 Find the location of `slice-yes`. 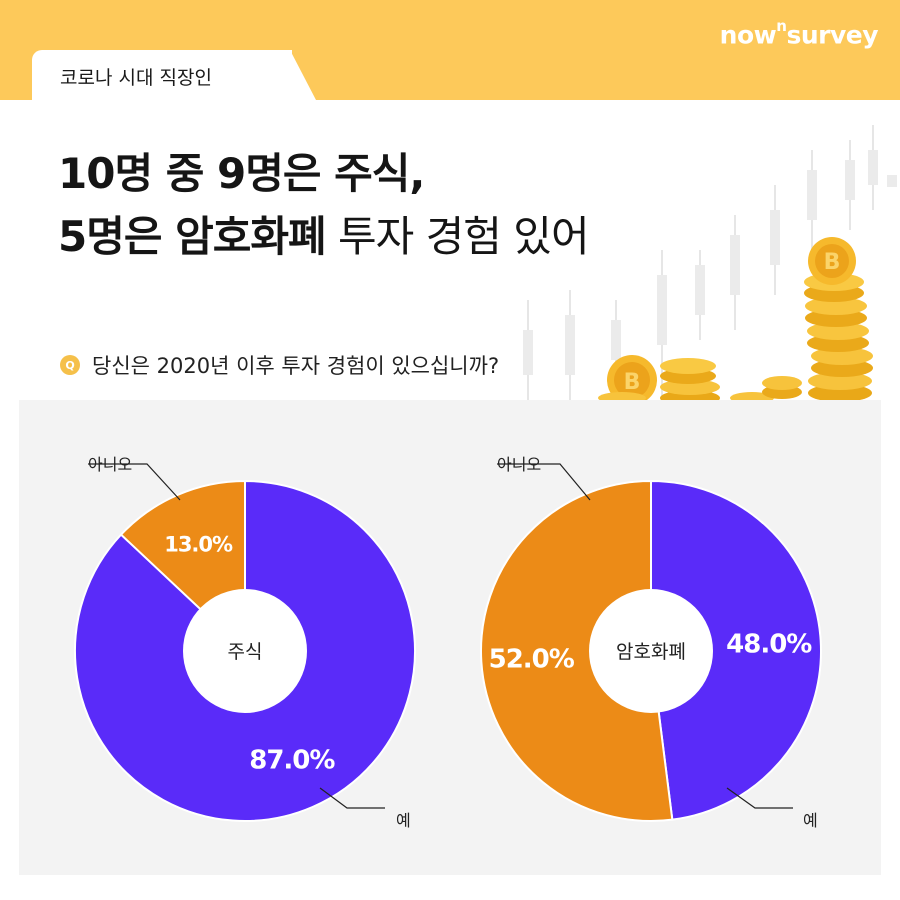

slice-yes is located at coordinates (245, 650).